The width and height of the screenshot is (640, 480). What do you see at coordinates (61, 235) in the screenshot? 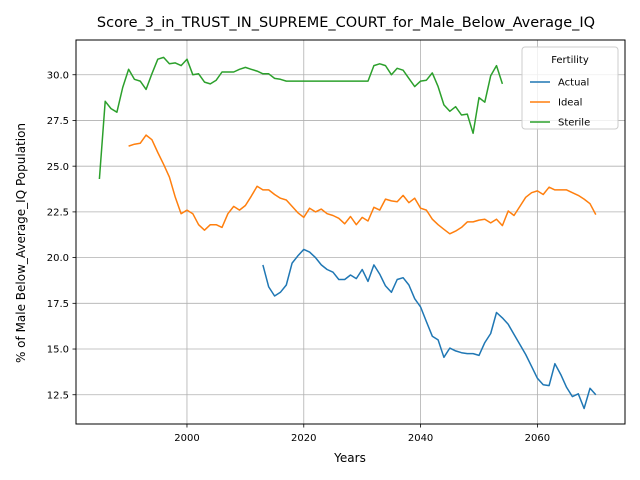
I see `y-axis: 12.5 15.0 17.5 20.0 22.5 25.0 27.5 30.0` at bounding box center [61, 235].